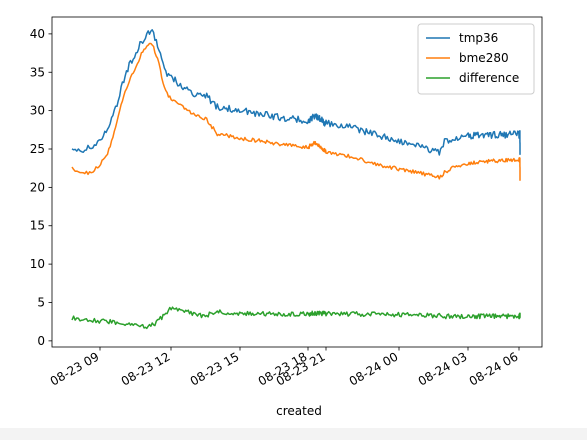 This screenshot has width=587, height=444. Describe the element at coordinates (41, 302) in the screenshot. I see `y-tick-label: 5` at that location.